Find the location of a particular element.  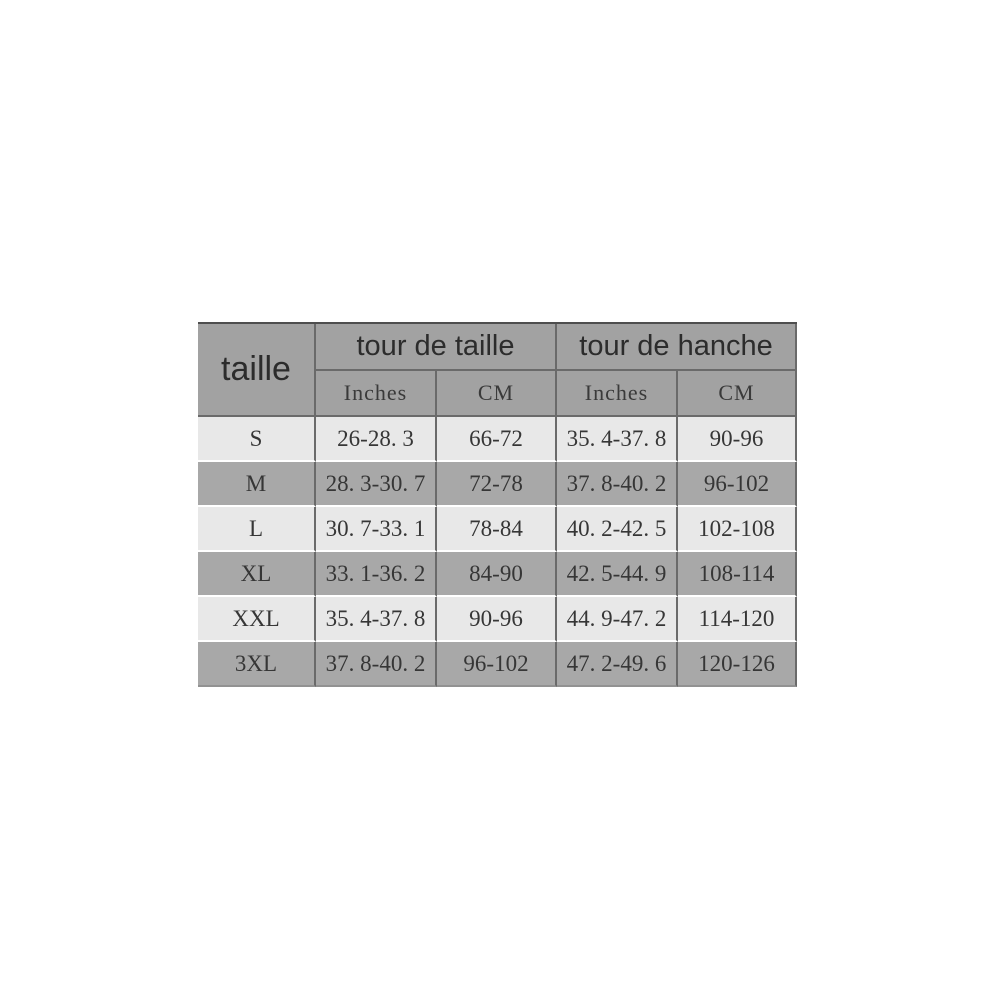

header-cell-tour-de-hanche: tour de hanche is located at coordinates (677, 347).